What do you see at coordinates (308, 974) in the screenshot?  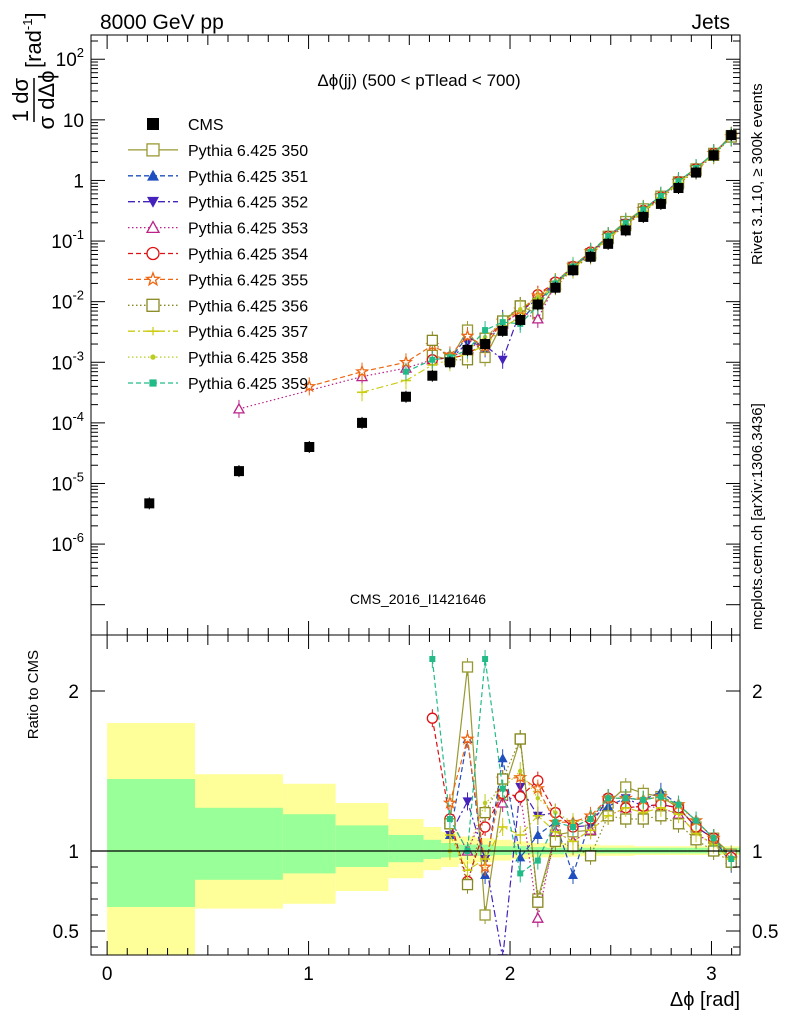 I see `x-tick-label: 1` at bounding box center [308, 974].